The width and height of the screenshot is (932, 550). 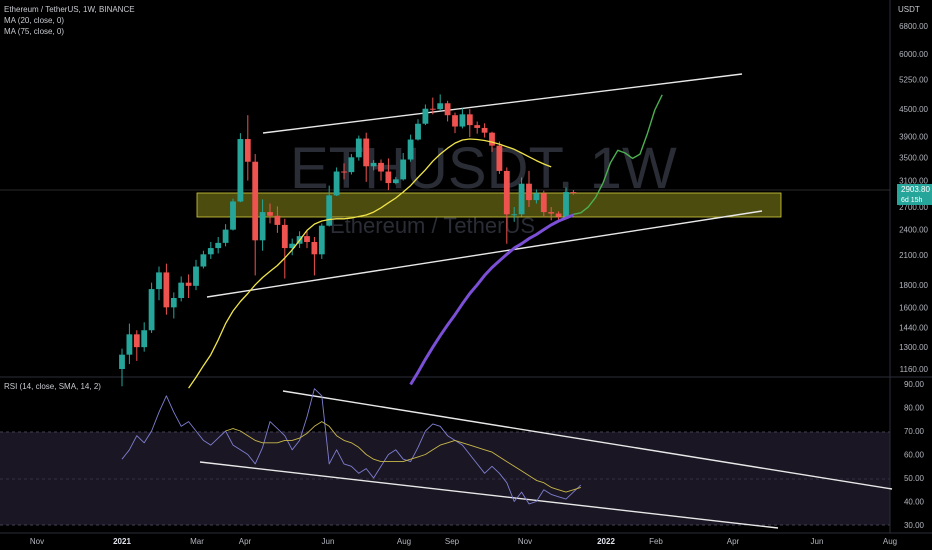 I want to click on ma20-legend: MA (20, close, 0), so click(x=34, y=20).